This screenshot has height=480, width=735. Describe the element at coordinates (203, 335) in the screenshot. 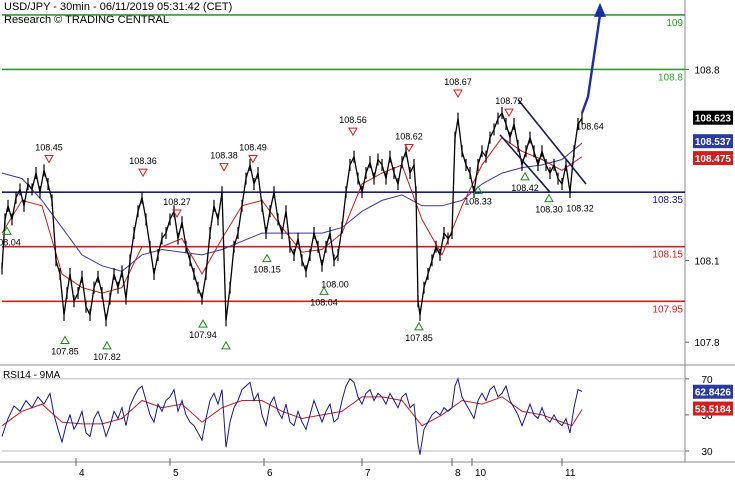

I see `swing-low-label: 107.94` at that location.